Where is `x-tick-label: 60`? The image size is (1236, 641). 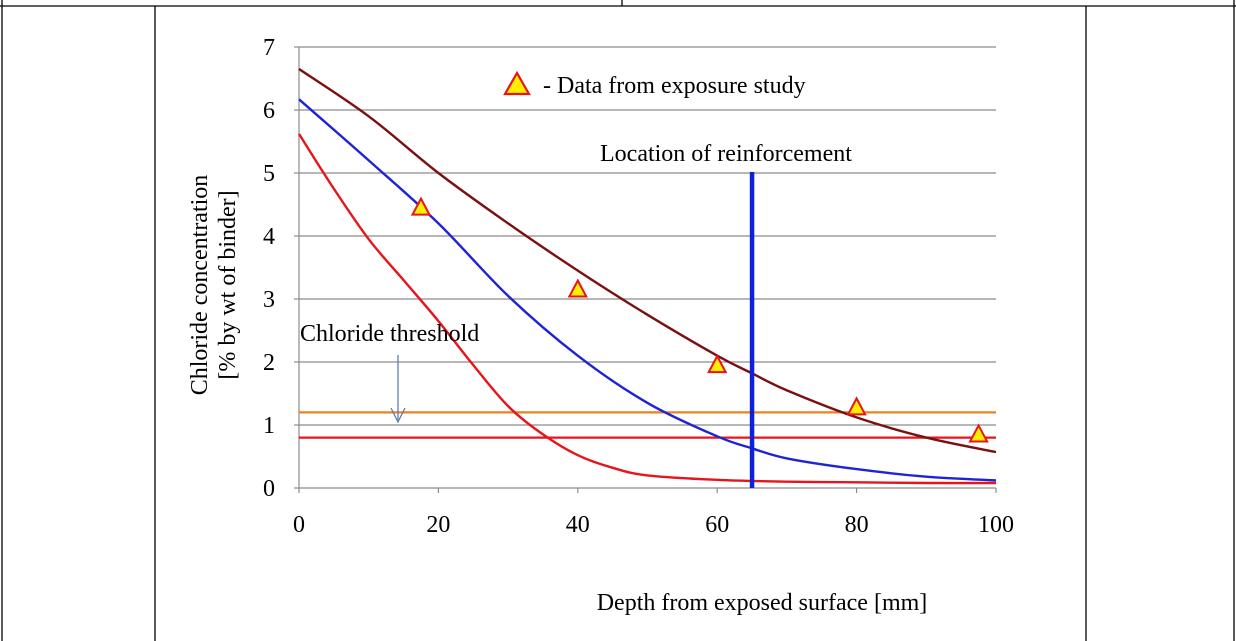
x-tick-label: 60 is located at coordinates (717, 525).